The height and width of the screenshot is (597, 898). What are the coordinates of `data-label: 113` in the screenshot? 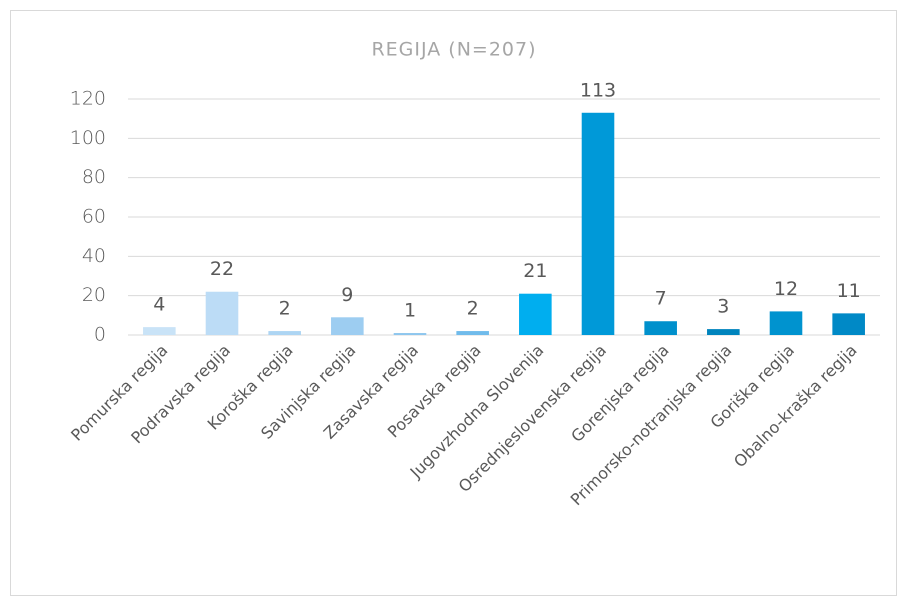 It's located at (598, 90).